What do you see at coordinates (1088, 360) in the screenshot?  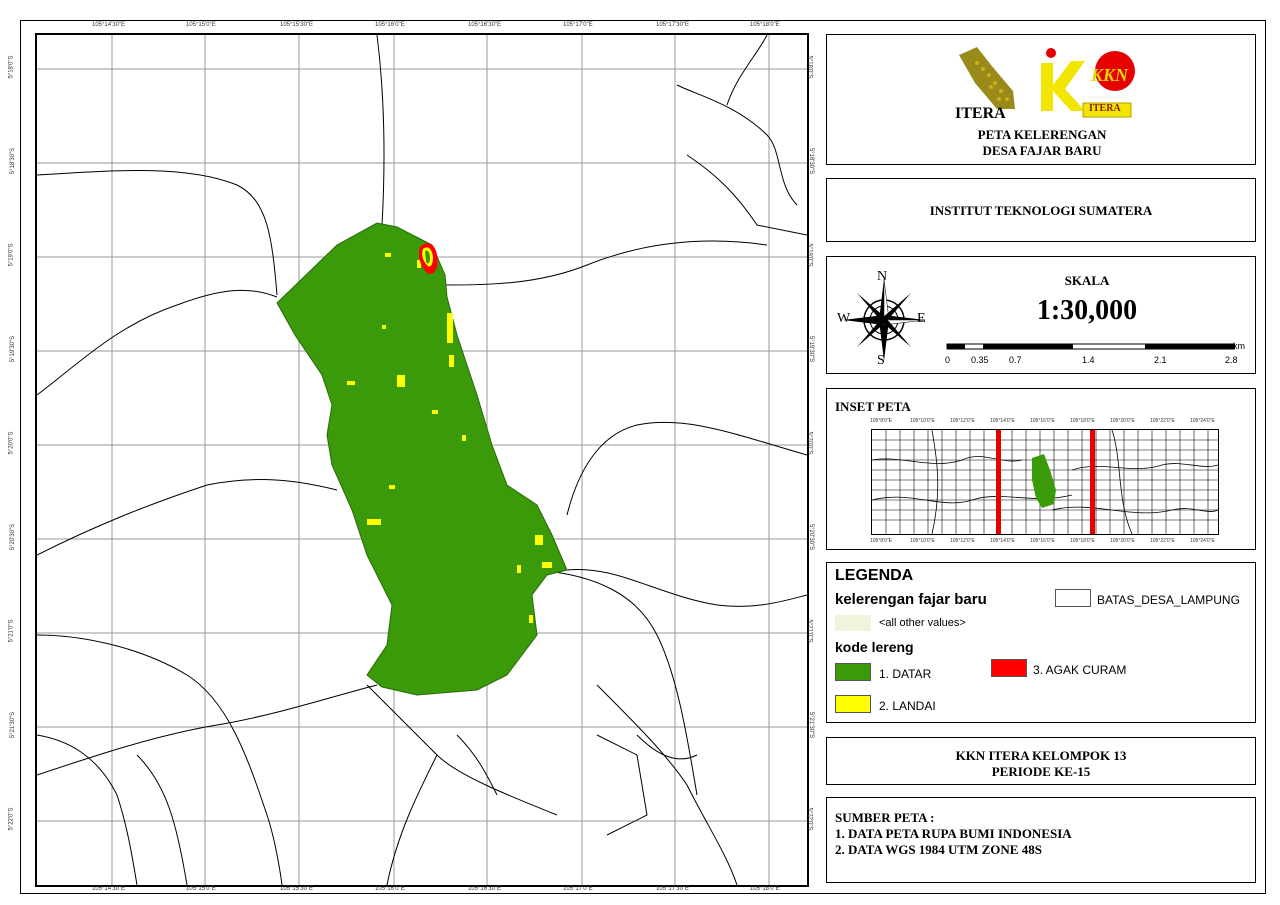 I see `scale-tick: 1.4` at bounding box center [1088, 360].